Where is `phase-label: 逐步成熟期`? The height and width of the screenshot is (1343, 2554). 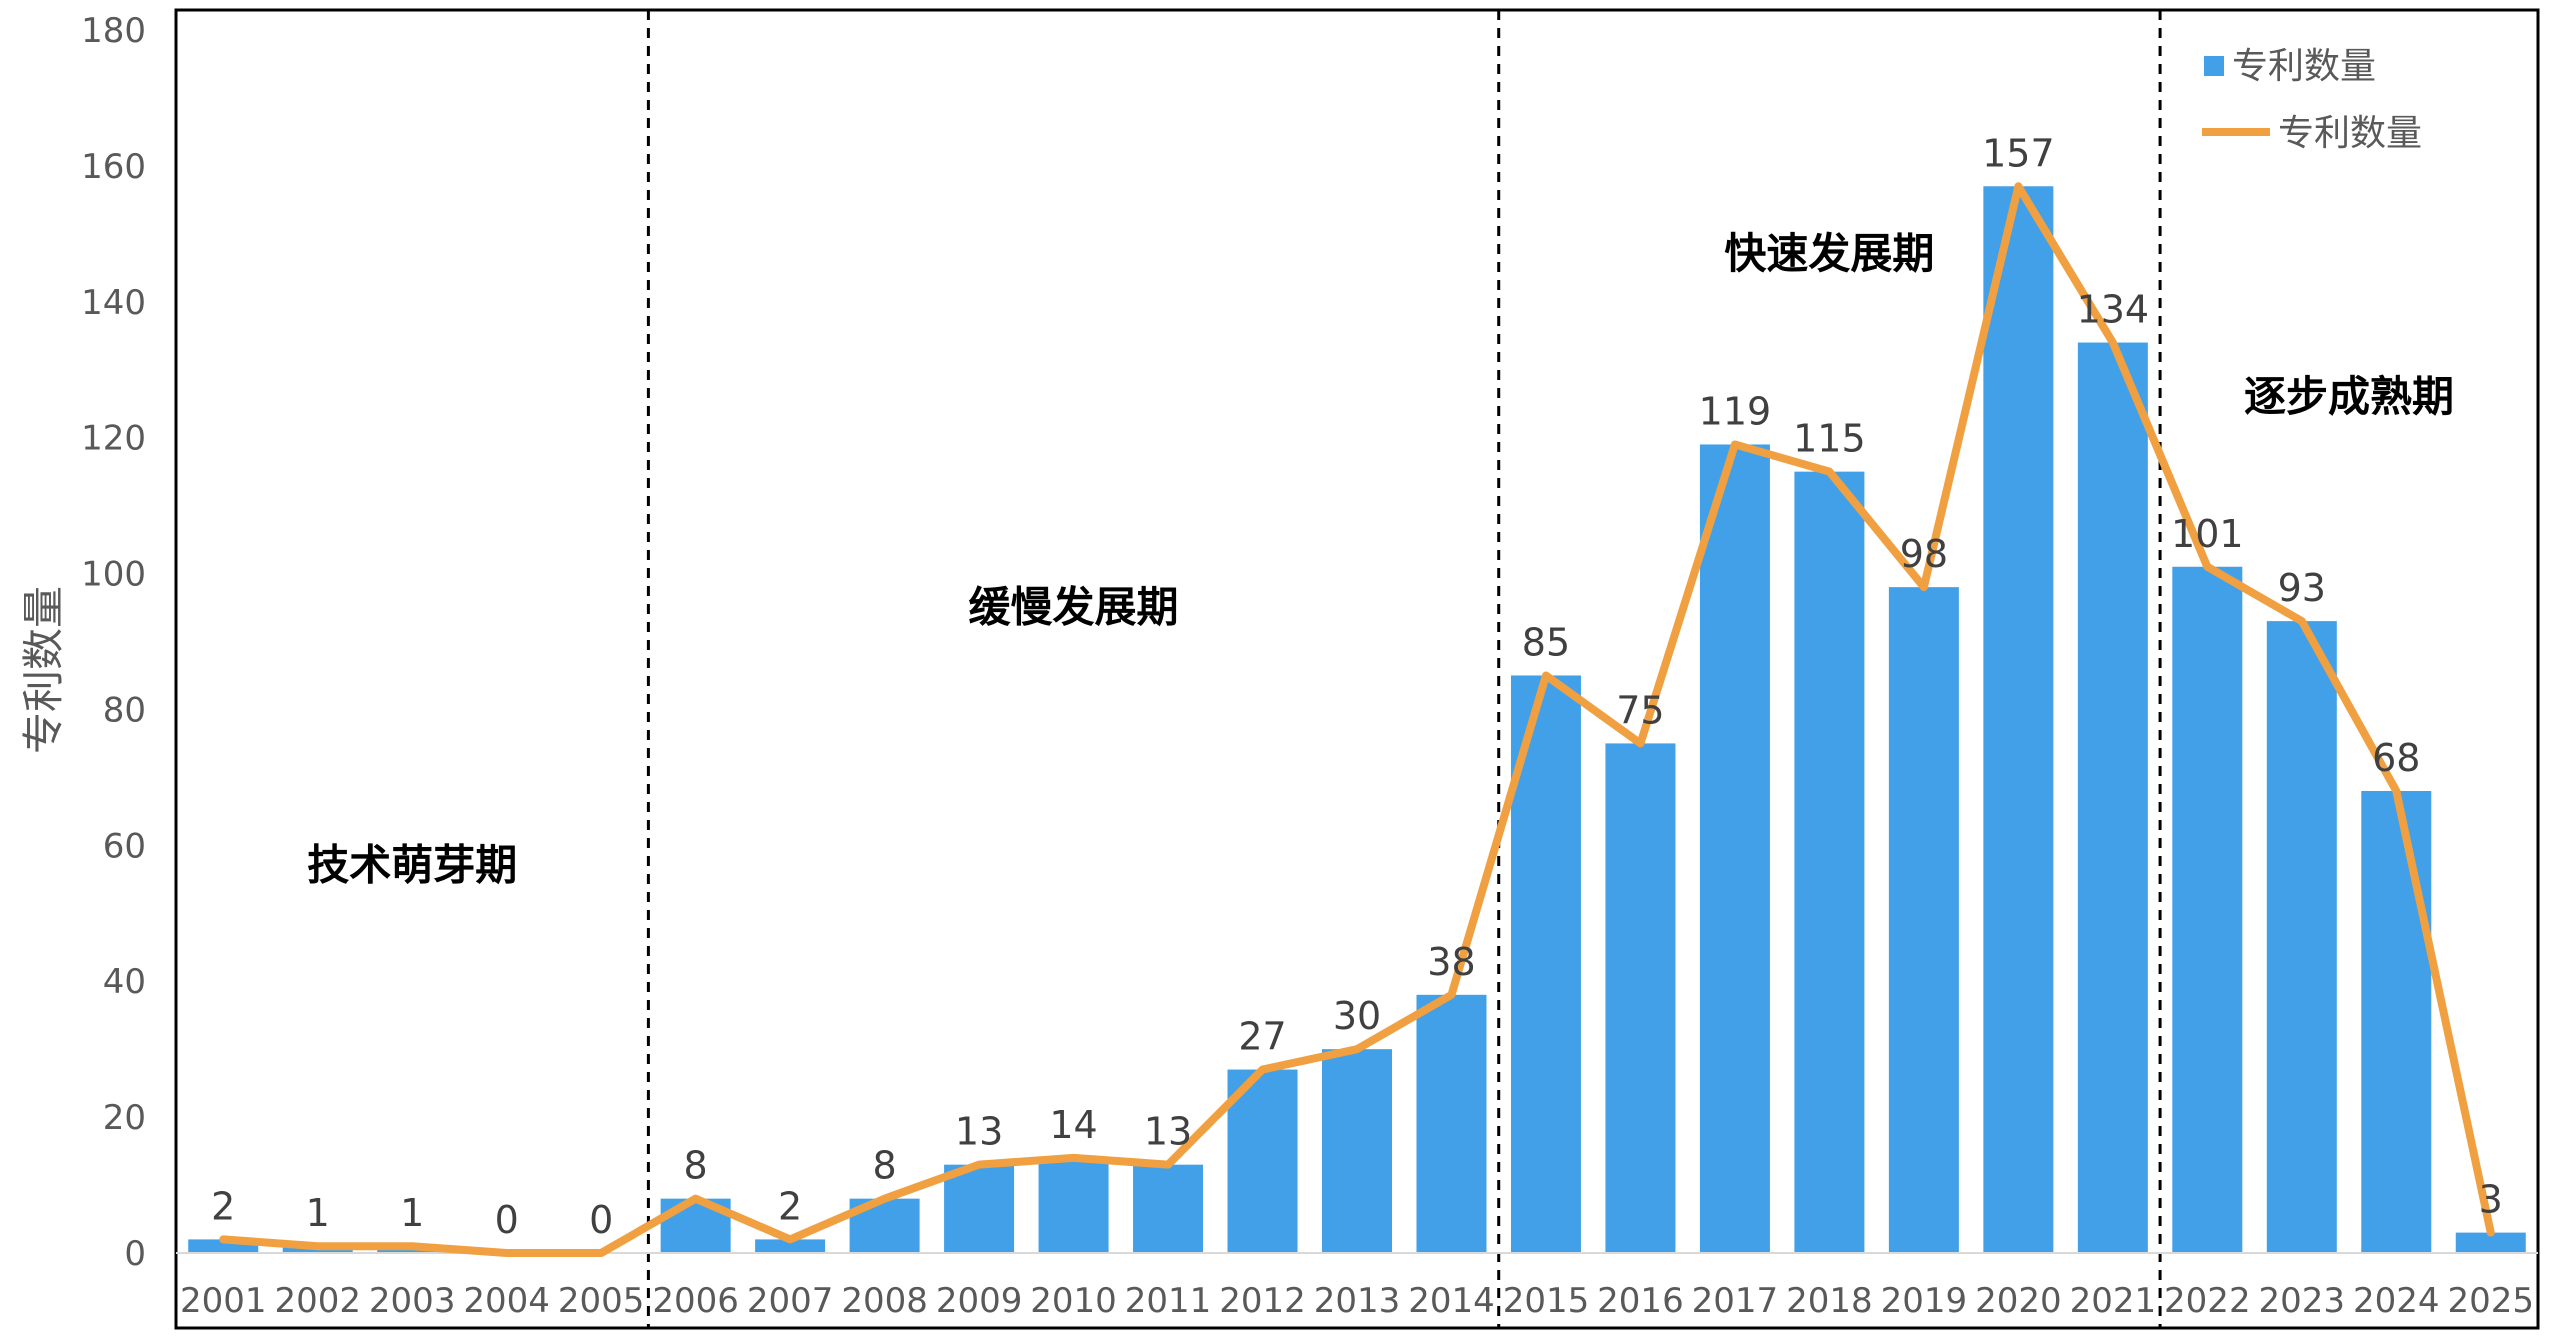 phase-label: 逐步成熟期 is located at coordinates (2349, 396).